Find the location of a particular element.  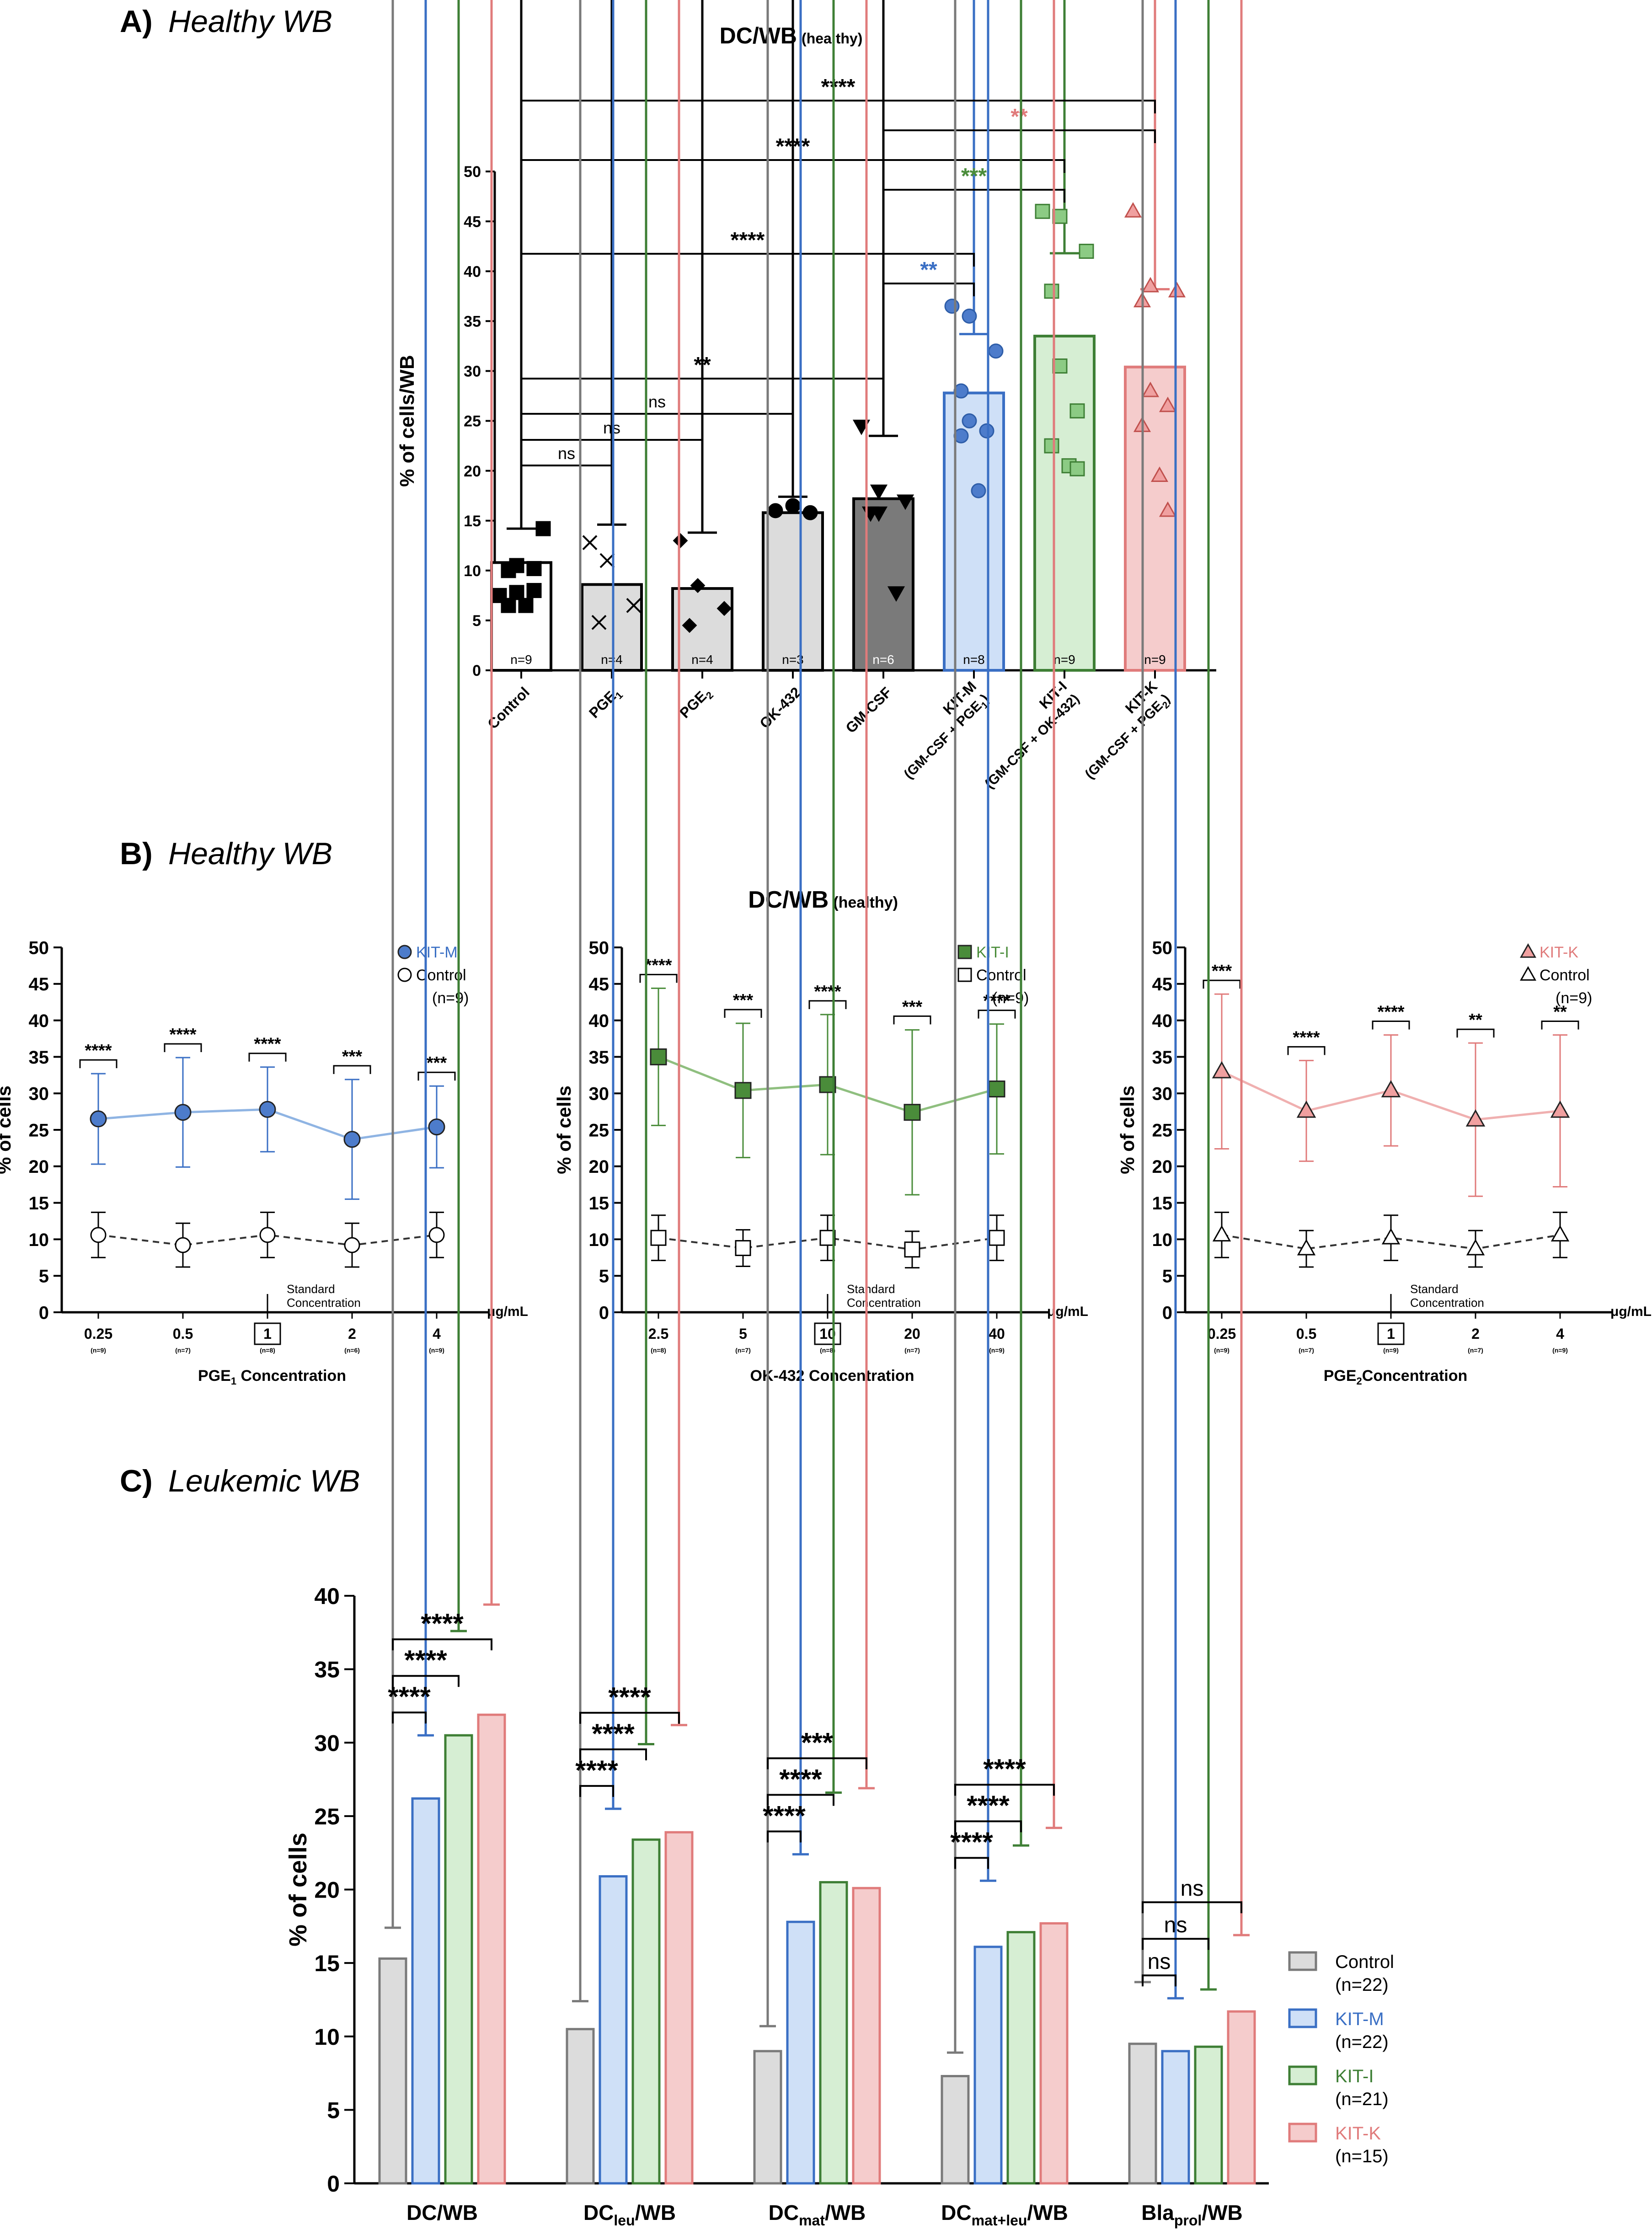

legend-n-control: (n=22) is located at coordinates (1362, 1985).